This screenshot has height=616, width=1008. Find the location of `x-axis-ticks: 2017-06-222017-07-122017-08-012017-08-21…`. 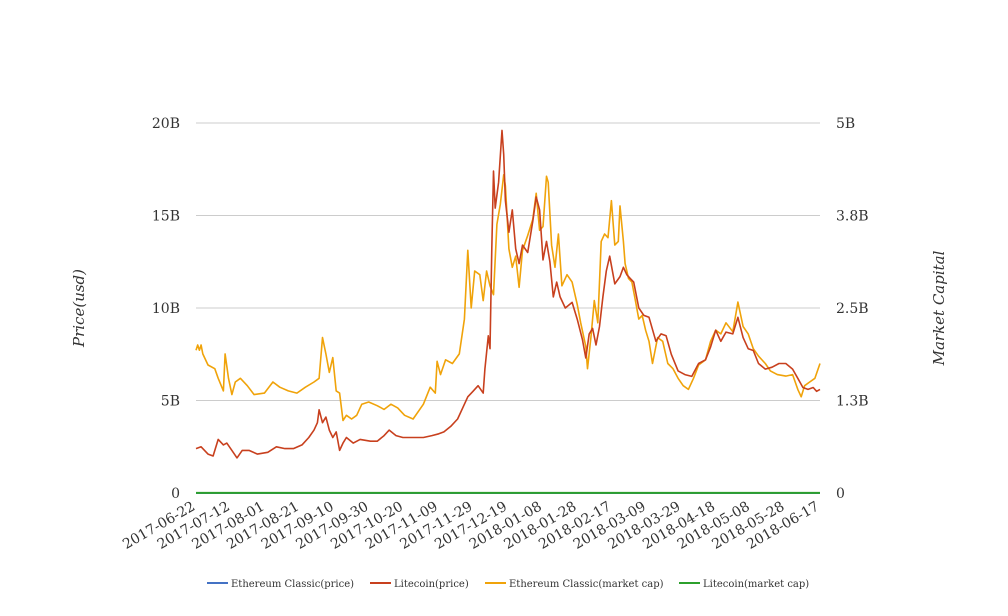

x-axis-ticks: 2017-06-222017-07-122017-08-012017-08-21… is located at coordinates (471, 526).